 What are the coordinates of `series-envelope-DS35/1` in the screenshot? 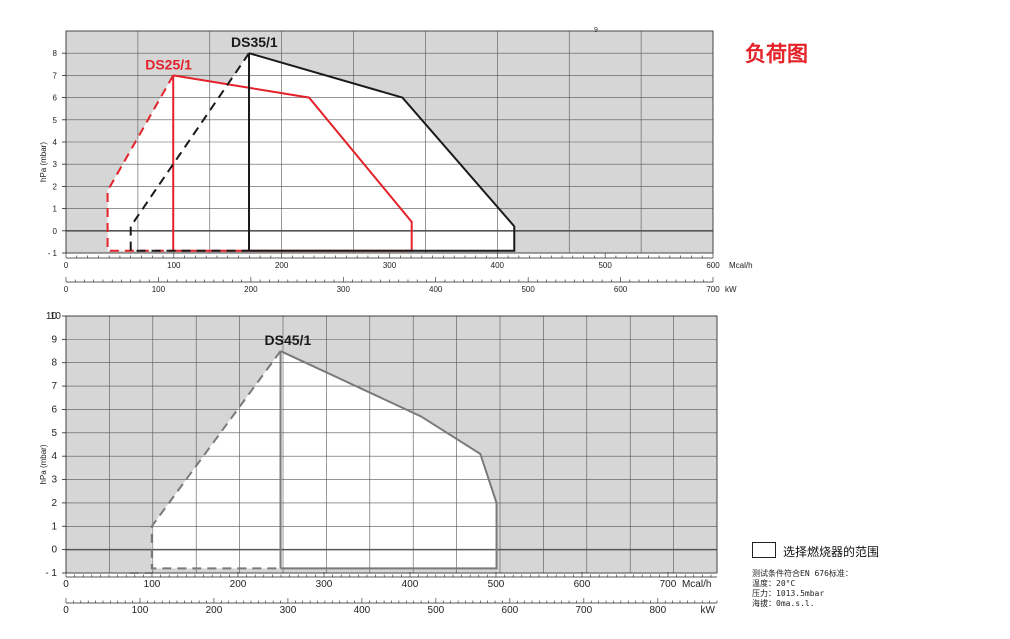 It's located at (382, 152).